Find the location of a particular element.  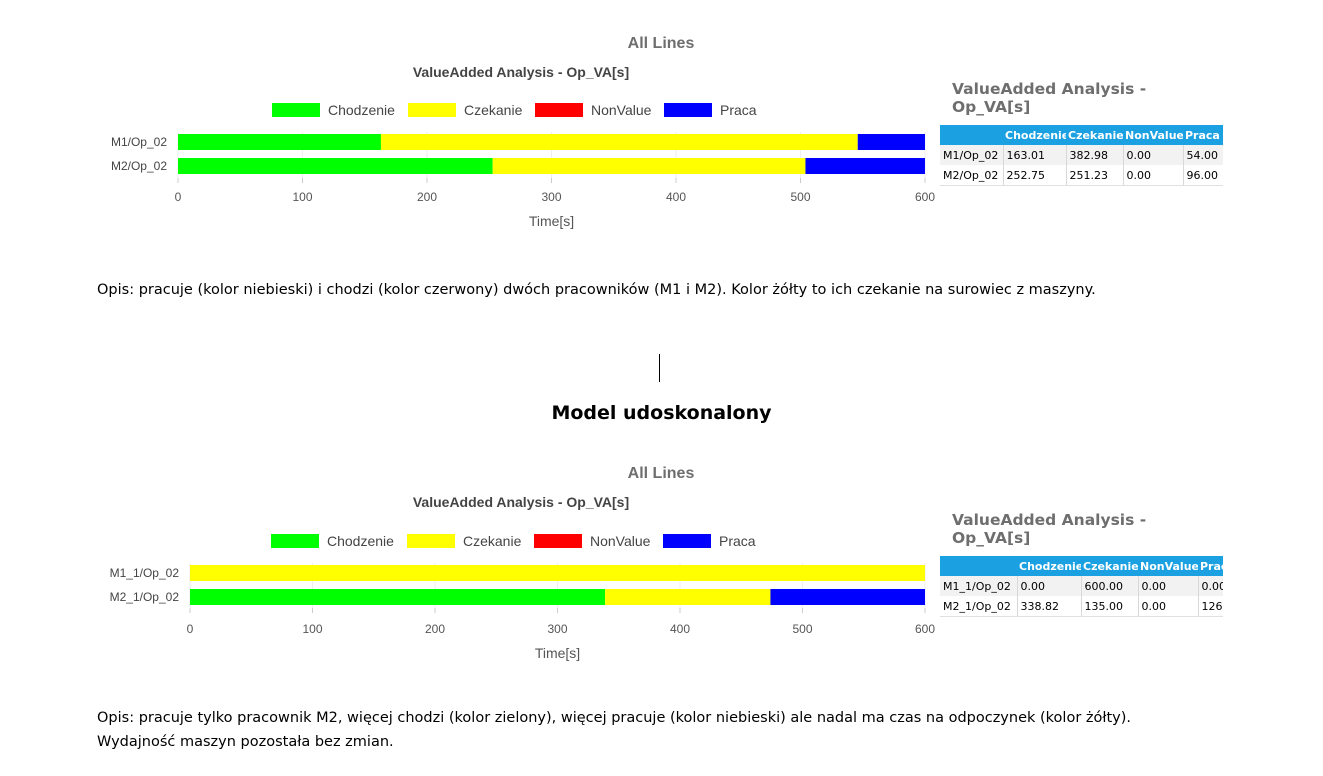

table-row: M2_1/Op_02 338.82 135.00 0.00 126 is located at coordinates (1081, 606).